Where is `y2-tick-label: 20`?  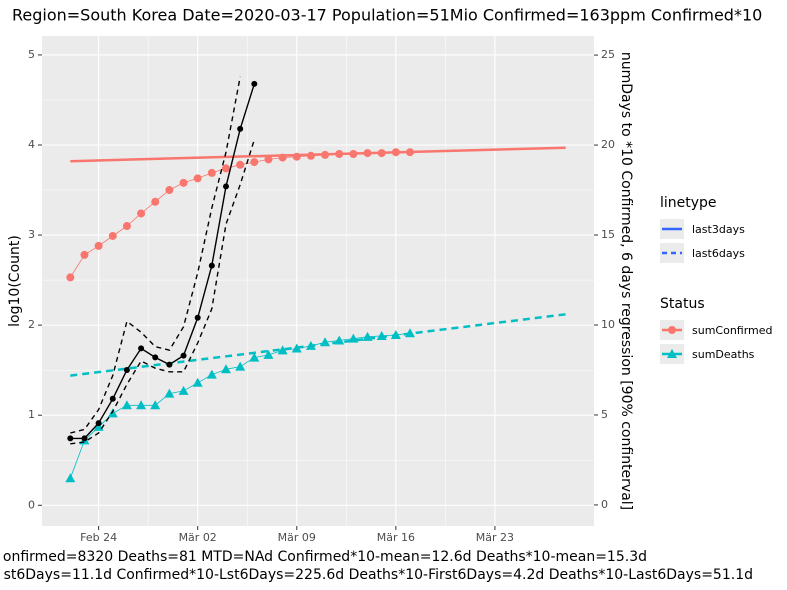 y2-tick-label: 20 is located at coordinates (608, 144).